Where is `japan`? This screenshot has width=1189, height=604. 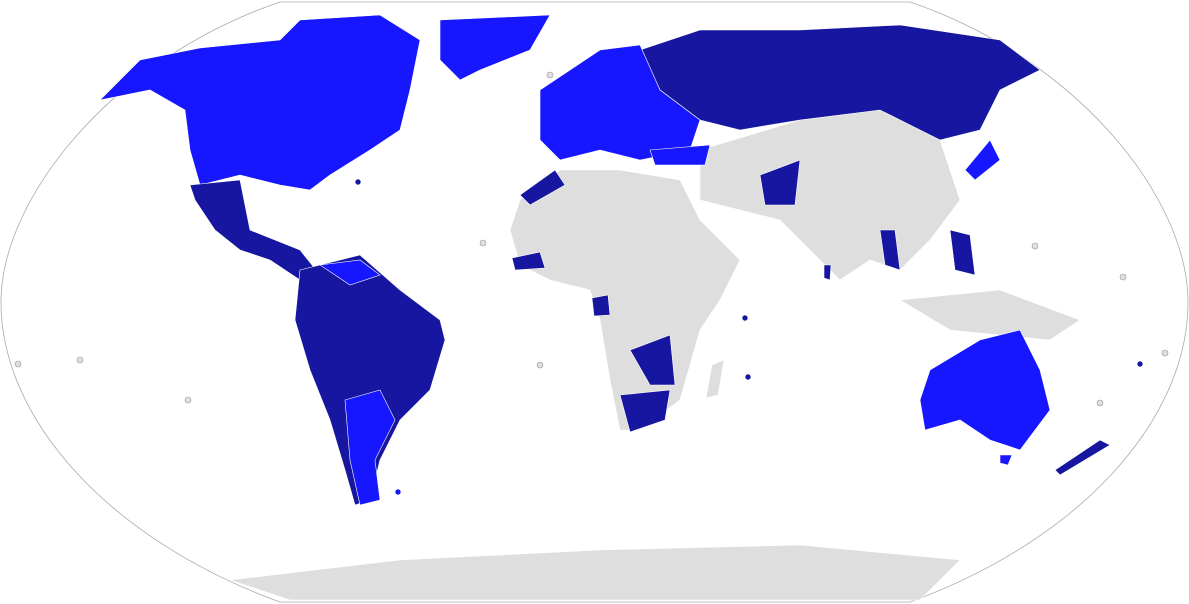 japan is located at coordinates (982, 160).